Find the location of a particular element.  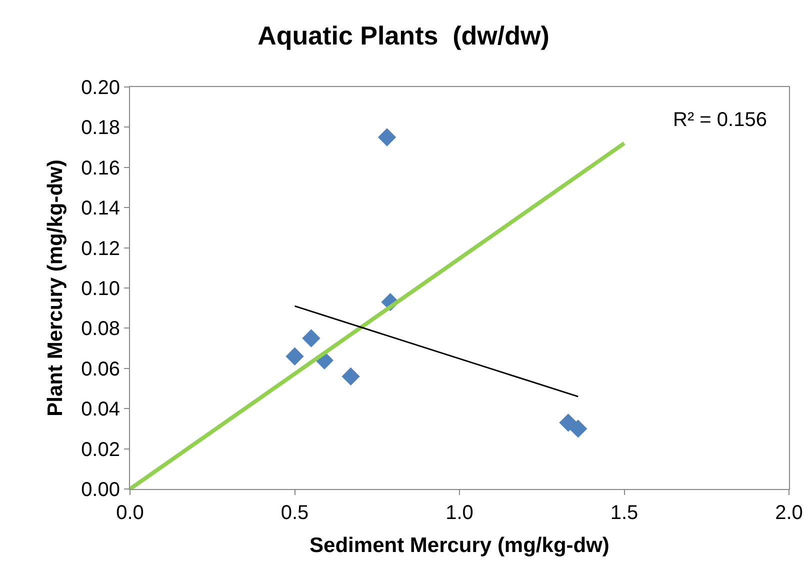

x-tick-label: 2.0 is located at coordinates (789, 513).